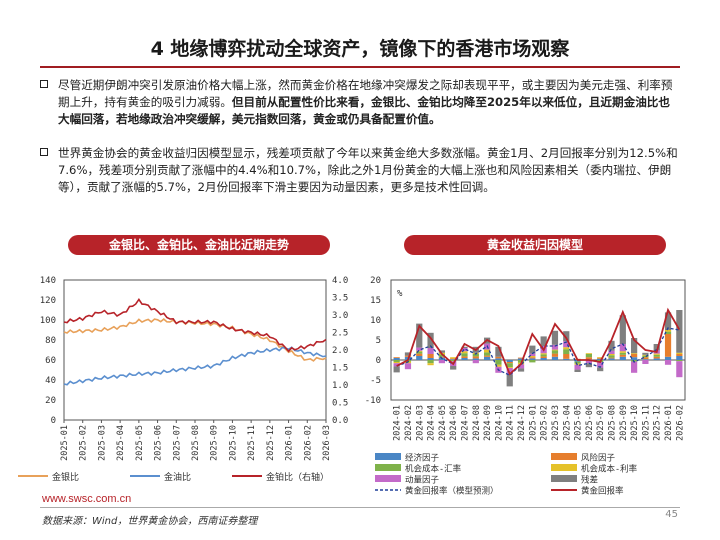 The image size is (720, 540). Describe the element at coordinates (373, 401) in the screenshot. I see `y-tick-label: -10` at that location.